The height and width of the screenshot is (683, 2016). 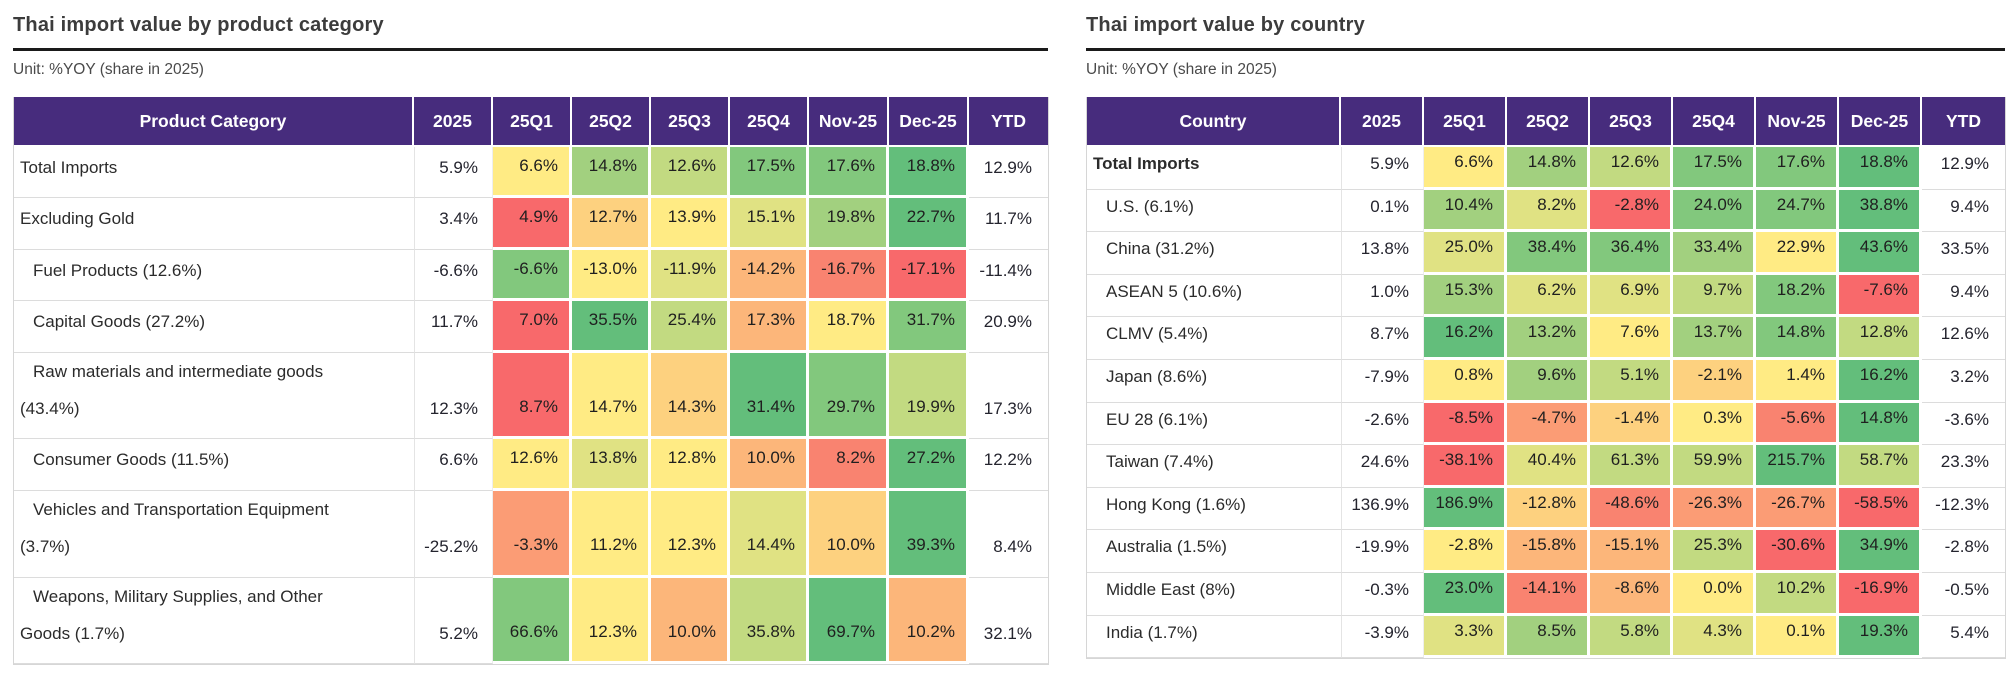 I want to click on category-cell: U.S. (6.1%), so click(x=1214, y=211).